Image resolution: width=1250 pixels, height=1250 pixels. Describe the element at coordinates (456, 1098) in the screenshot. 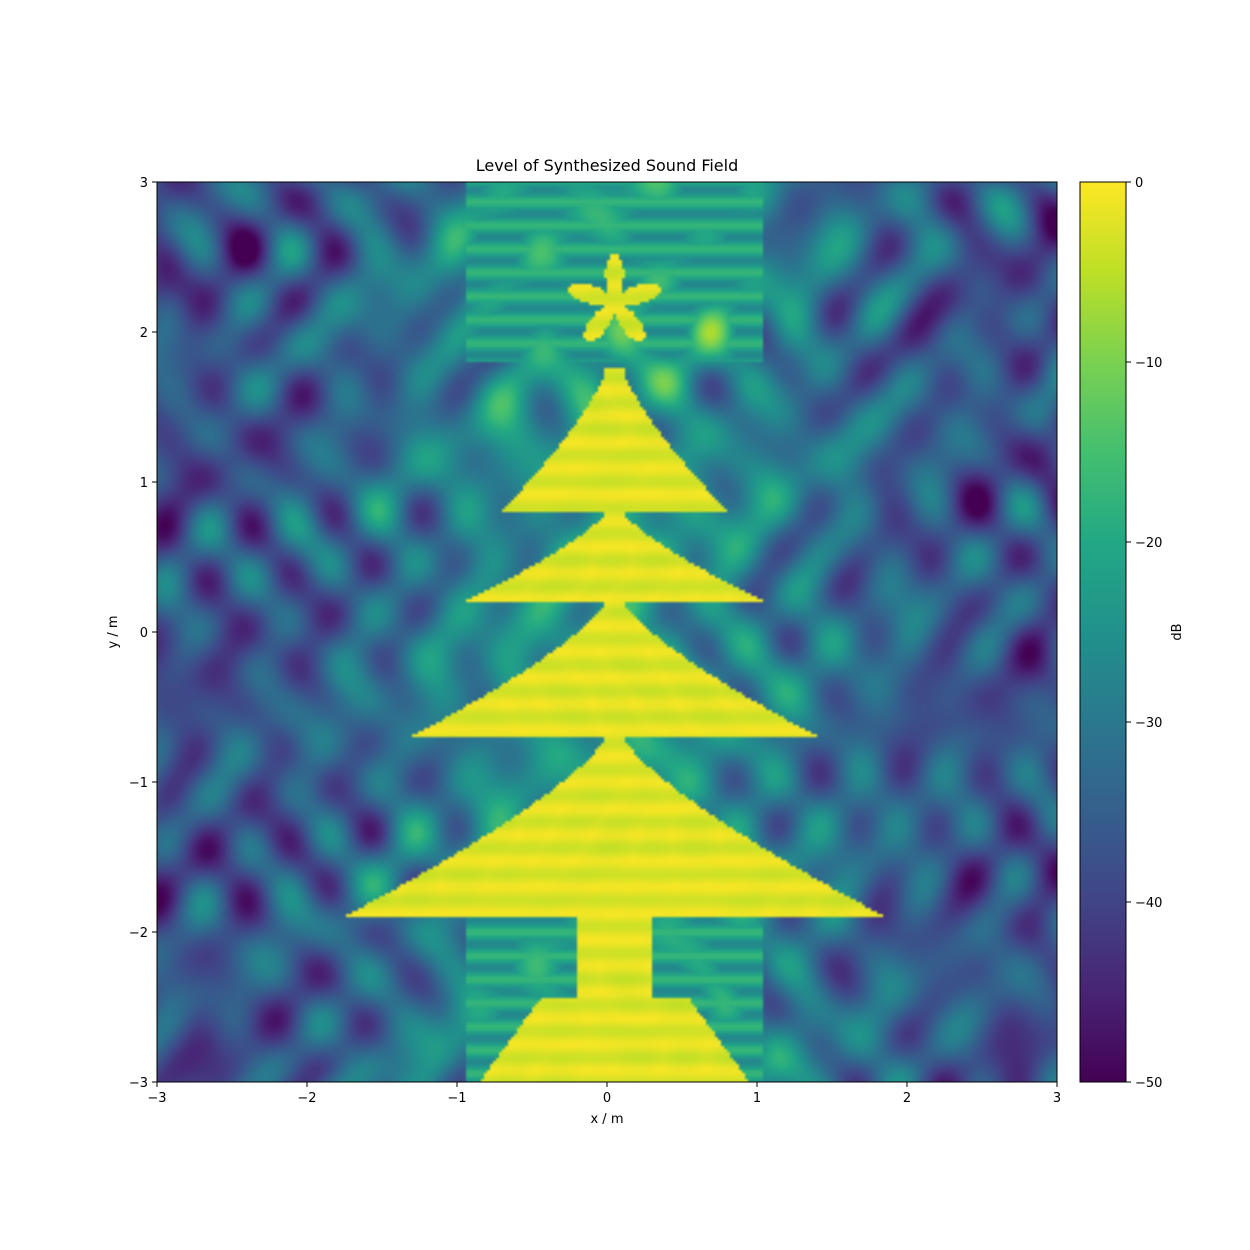

I see `x-tick-label: −1` at that location.